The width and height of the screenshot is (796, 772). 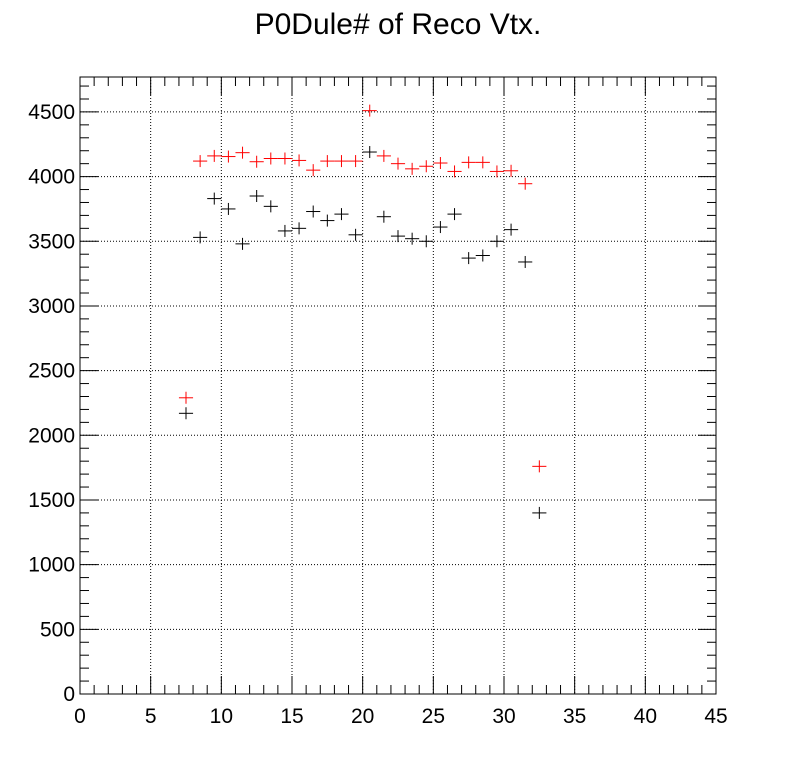 I want to click on y-tick-label: 4000, so click(x=51, y=177).